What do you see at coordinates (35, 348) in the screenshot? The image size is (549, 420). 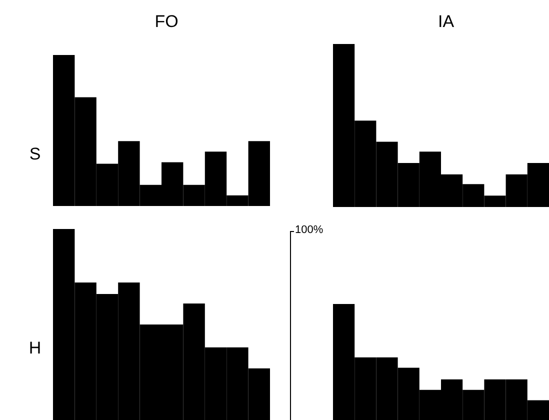 I see `y-axis-title: H` at bounding box center [35, 348].